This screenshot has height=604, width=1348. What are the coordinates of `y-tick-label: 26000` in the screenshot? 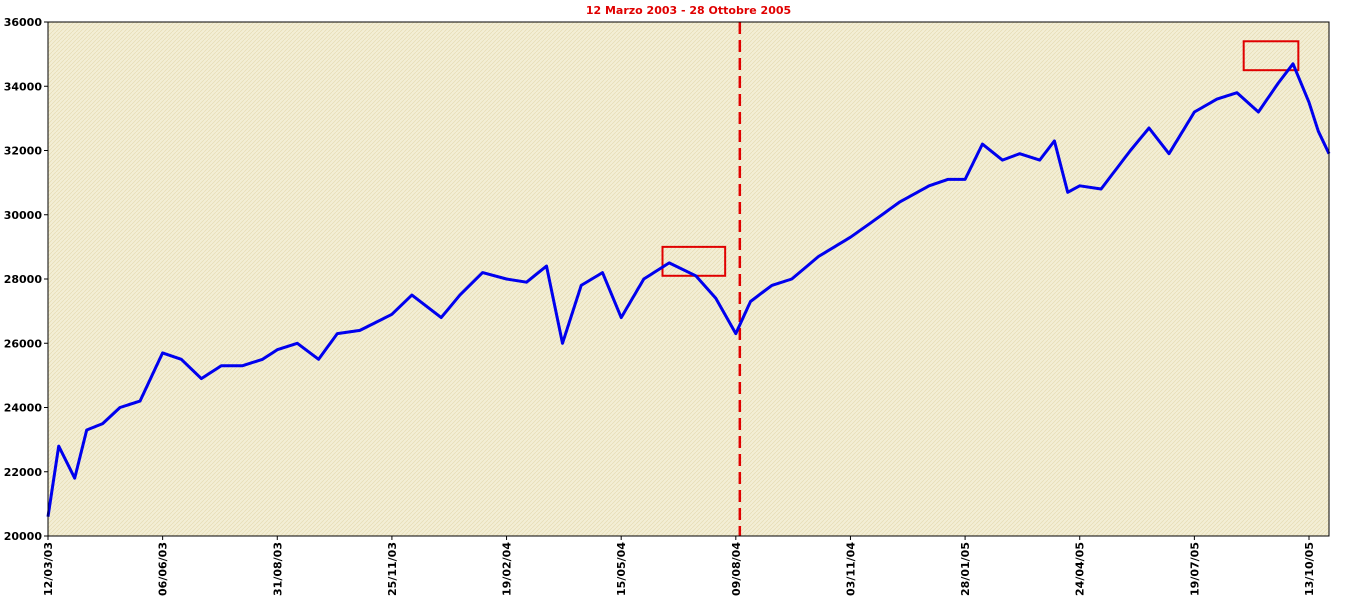 It's located at (23, 343).